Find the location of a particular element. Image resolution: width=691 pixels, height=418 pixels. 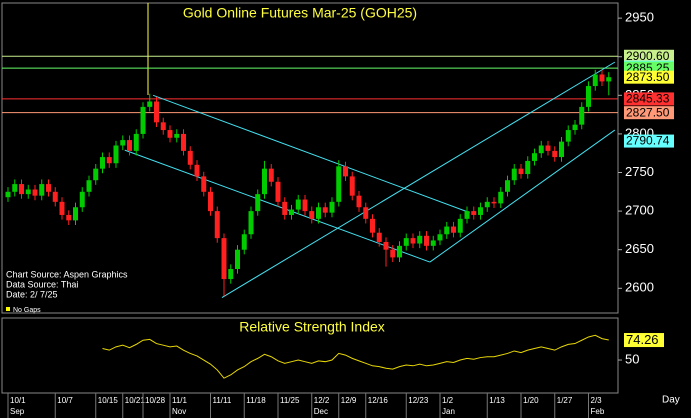

price-label: 2900.60 is located at coordinates (648, 56).